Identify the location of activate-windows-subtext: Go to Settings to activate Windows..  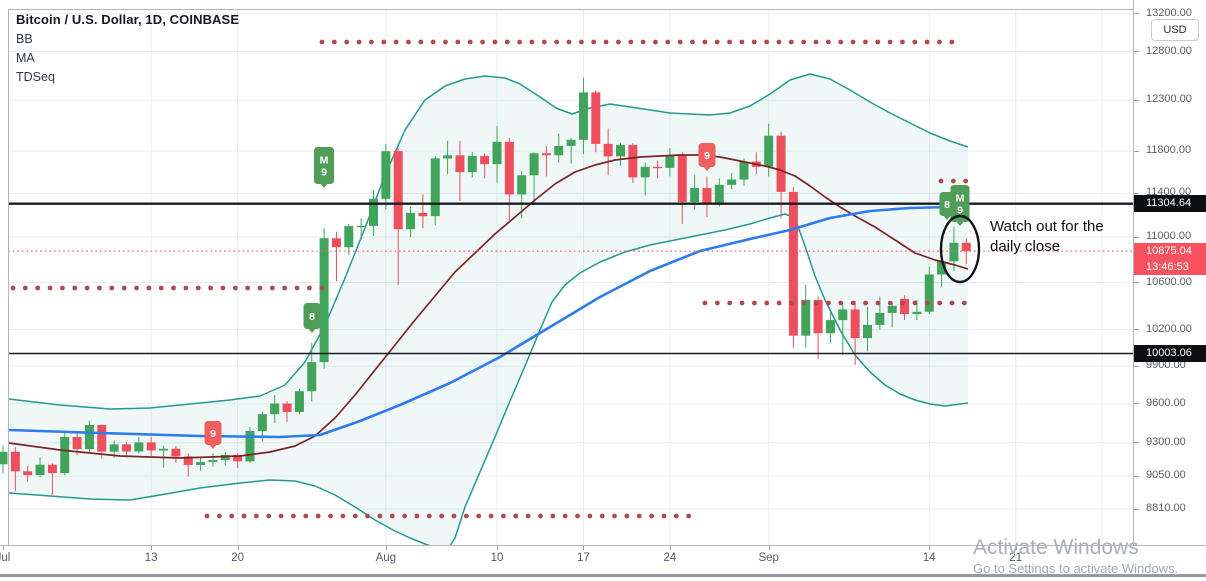
(1076, 568).